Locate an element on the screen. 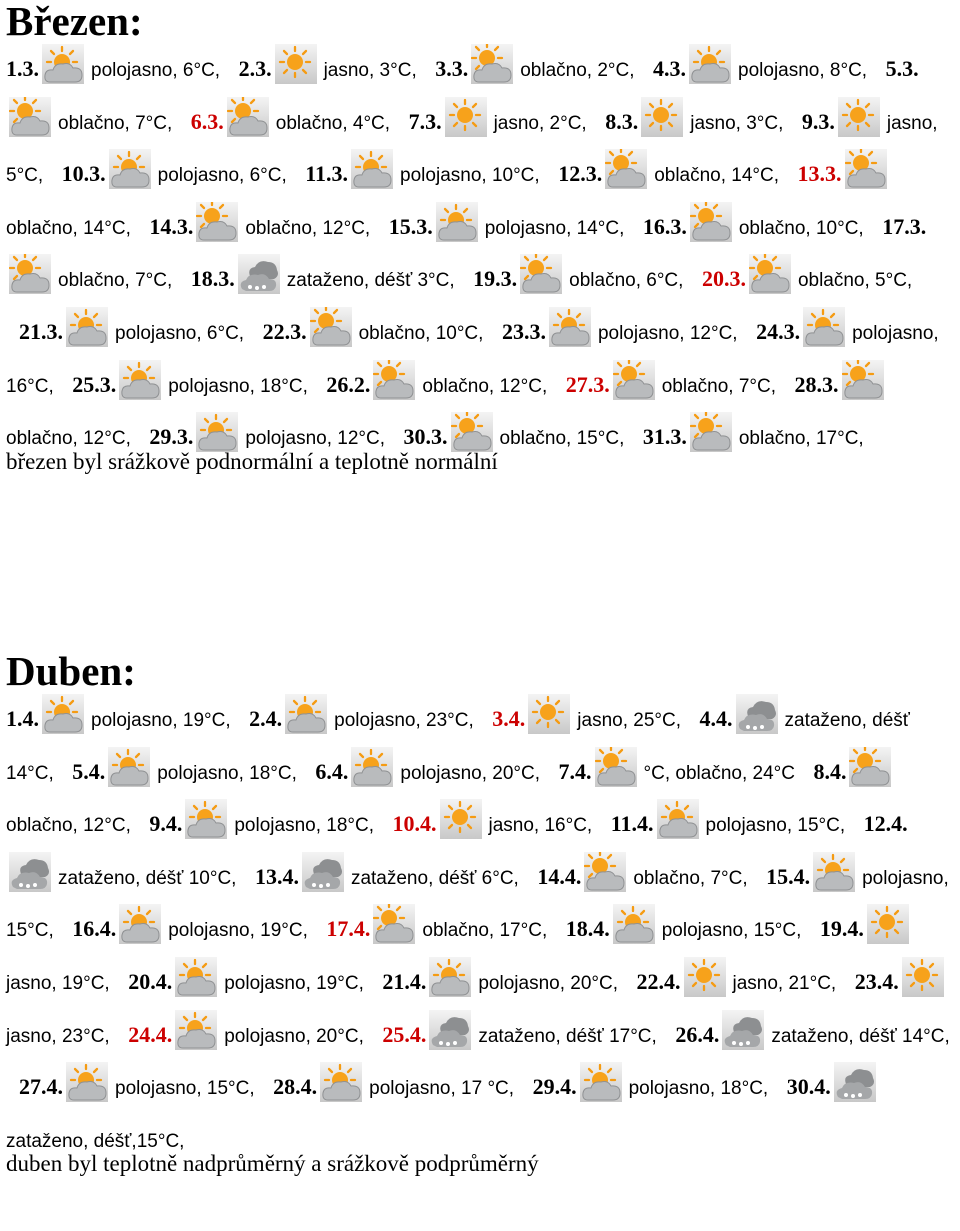 The height and width of the screenshot is (1231, 960). entry-condition: jasno, 21°C, is located at coordinates (784, 983).